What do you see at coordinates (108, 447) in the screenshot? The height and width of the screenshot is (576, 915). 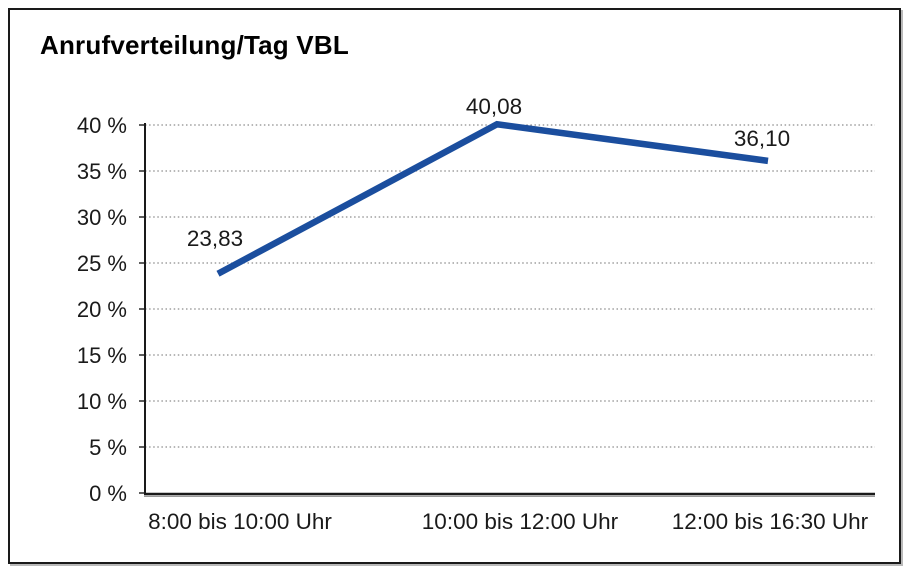 I see `y-tick-label: 5 %` at bounding box center [108, 447].